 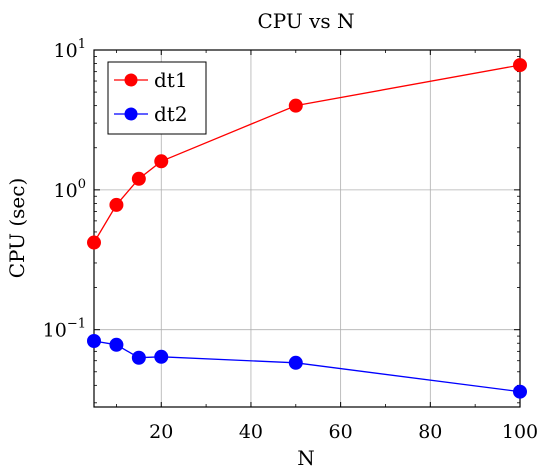 What do you see at coordinates (70, 189) in the screenshot?
I see `y-tick-label: 10⁰` at bounding box center [70, 189].